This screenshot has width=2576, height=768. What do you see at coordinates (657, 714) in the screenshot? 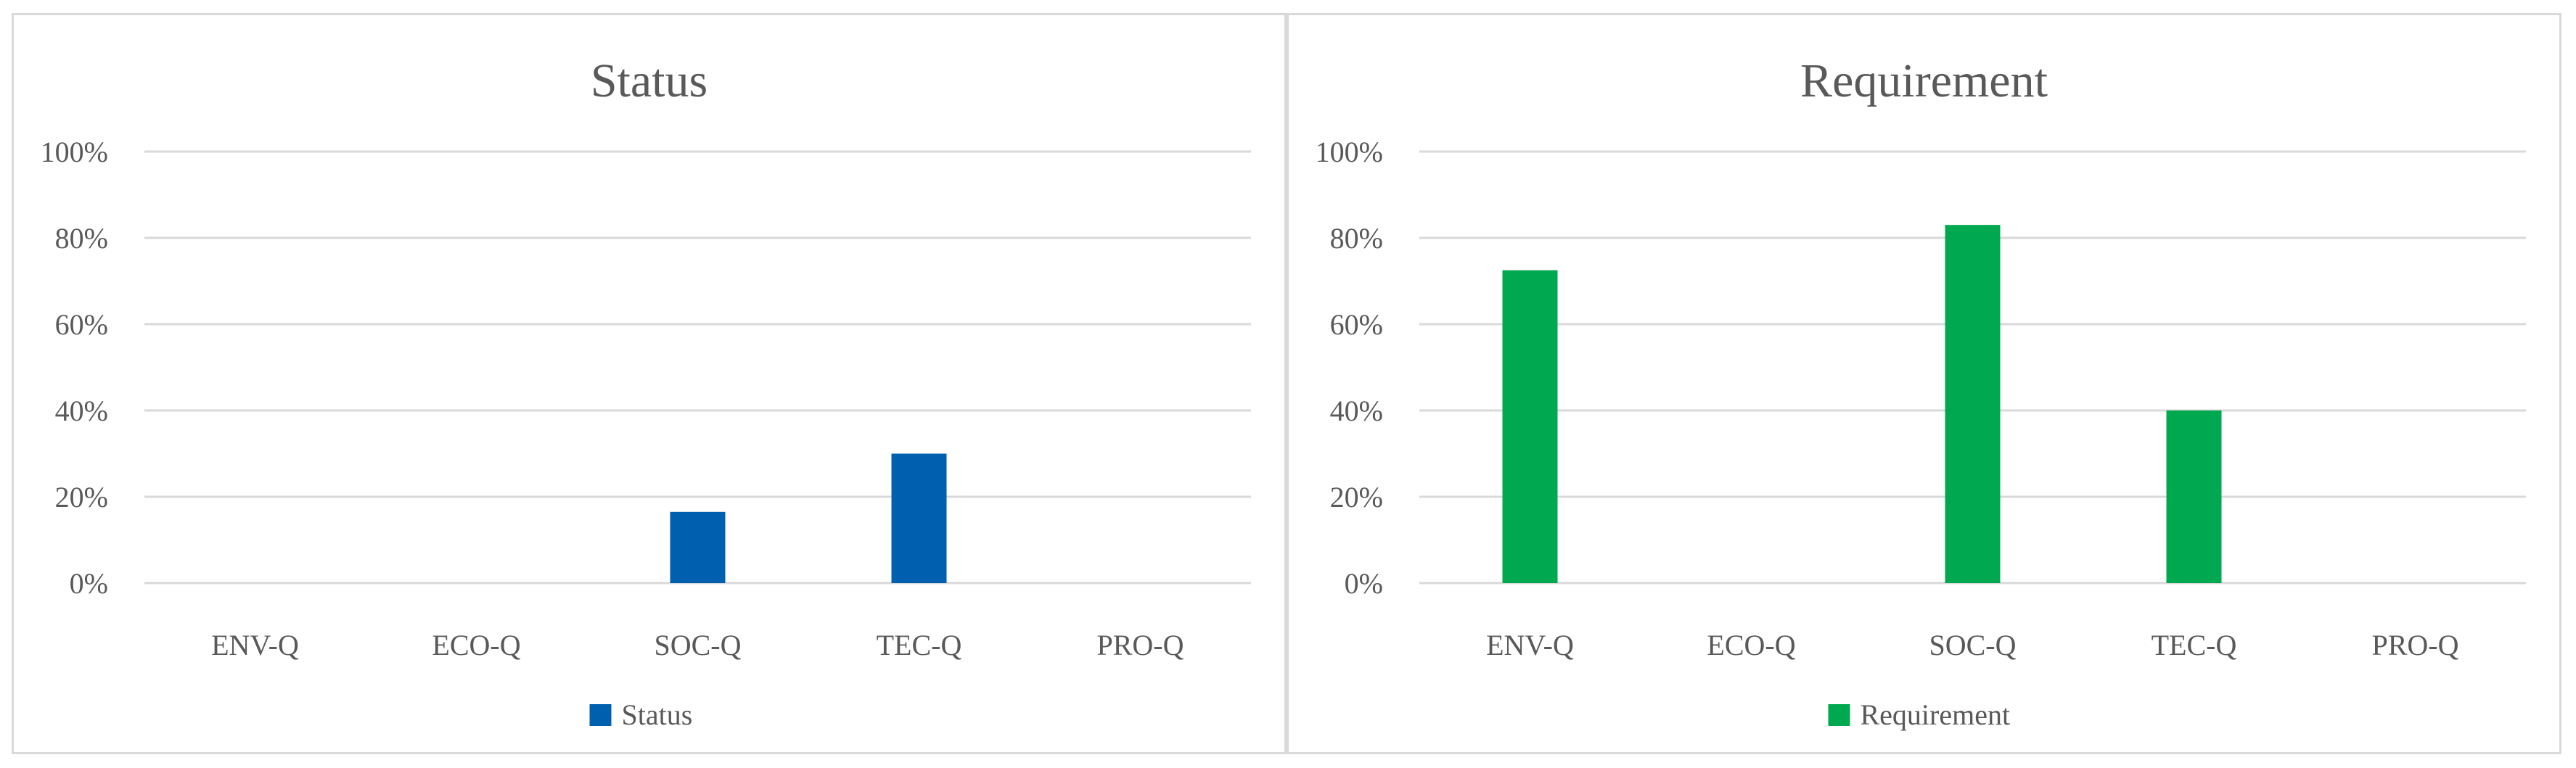
I see `legend-label: Status` at bounding box center [657, 714].